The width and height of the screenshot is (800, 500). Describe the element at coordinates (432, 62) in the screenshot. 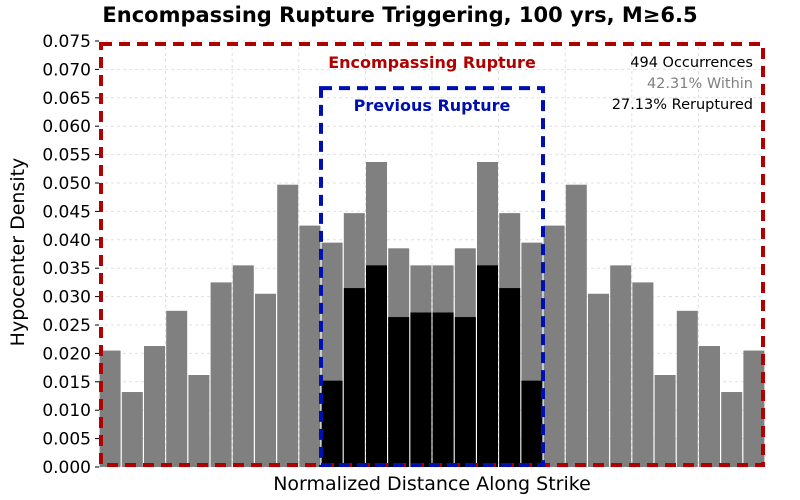

I see `encompassing-rupture-label: Encompassing Rupture` at that location.